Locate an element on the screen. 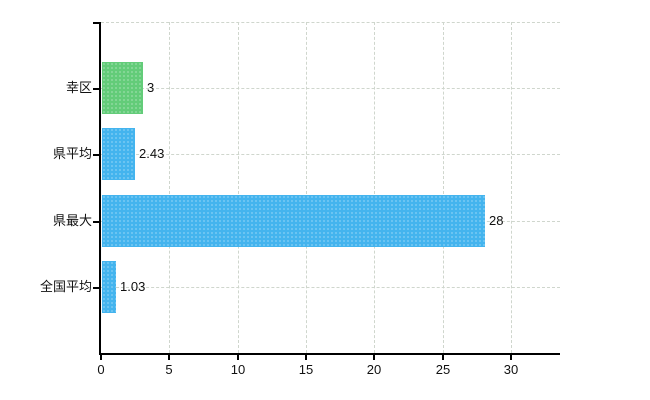  x-tick-label: 25 is located at coordinates (443, 369).